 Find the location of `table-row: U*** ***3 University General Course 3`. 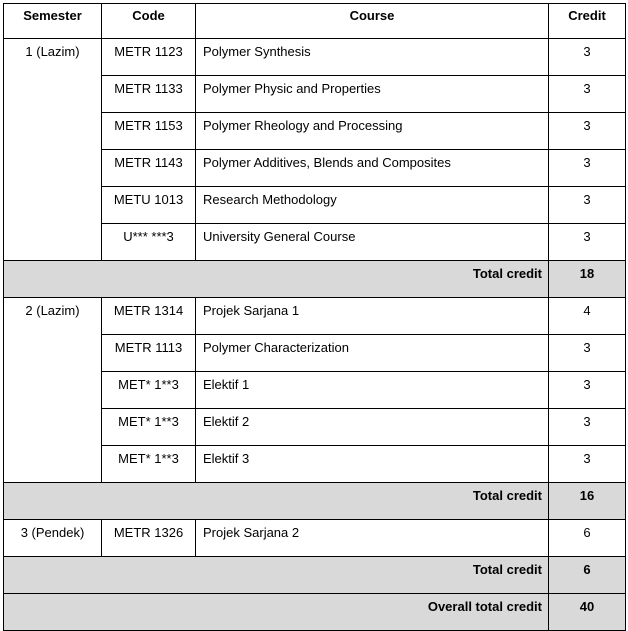

table-row: U*** ***3 University General Course 3 is located at coordinates (315, 242).